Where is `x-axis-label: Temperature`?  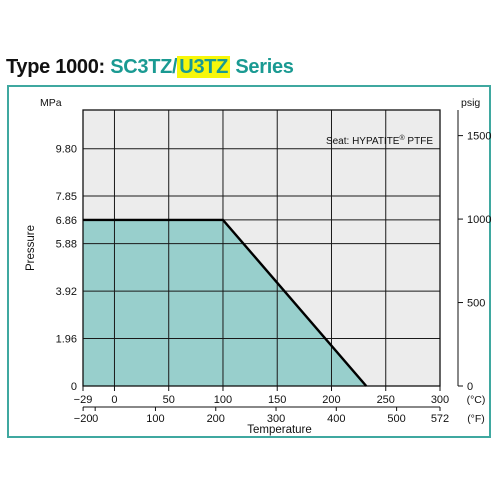 x-axis-label: Temperature is located at coordinates (279, 430).